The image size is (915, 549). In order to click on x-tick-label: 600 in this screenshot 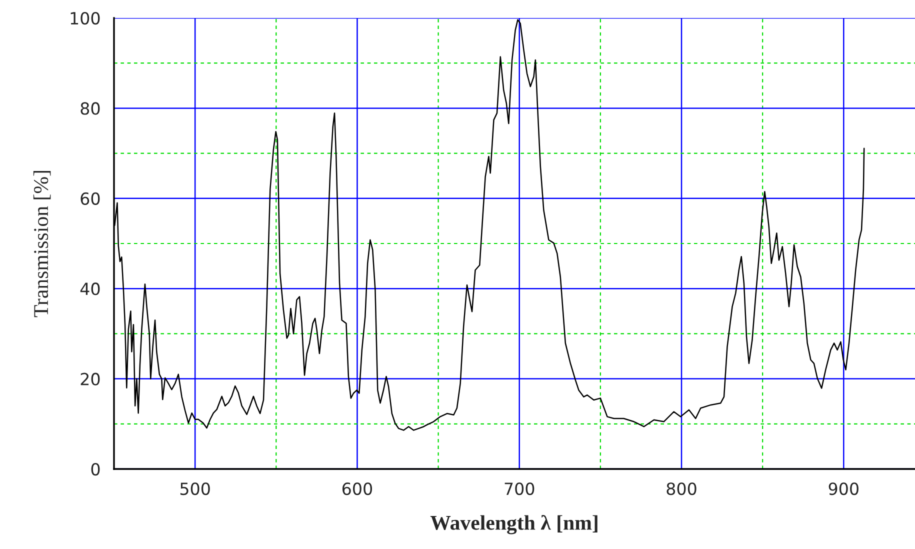, I will do `click(357, 489)`.